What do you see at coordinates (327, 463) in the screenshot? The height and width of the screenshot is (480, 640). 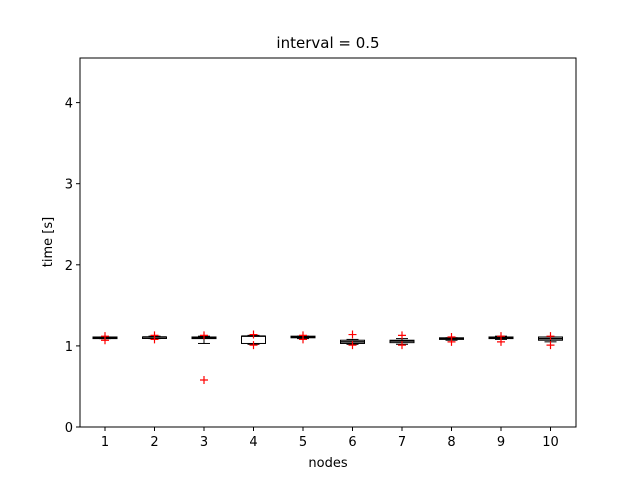 I see `x-axis-label: nodes` at bounding box center [327, 463].